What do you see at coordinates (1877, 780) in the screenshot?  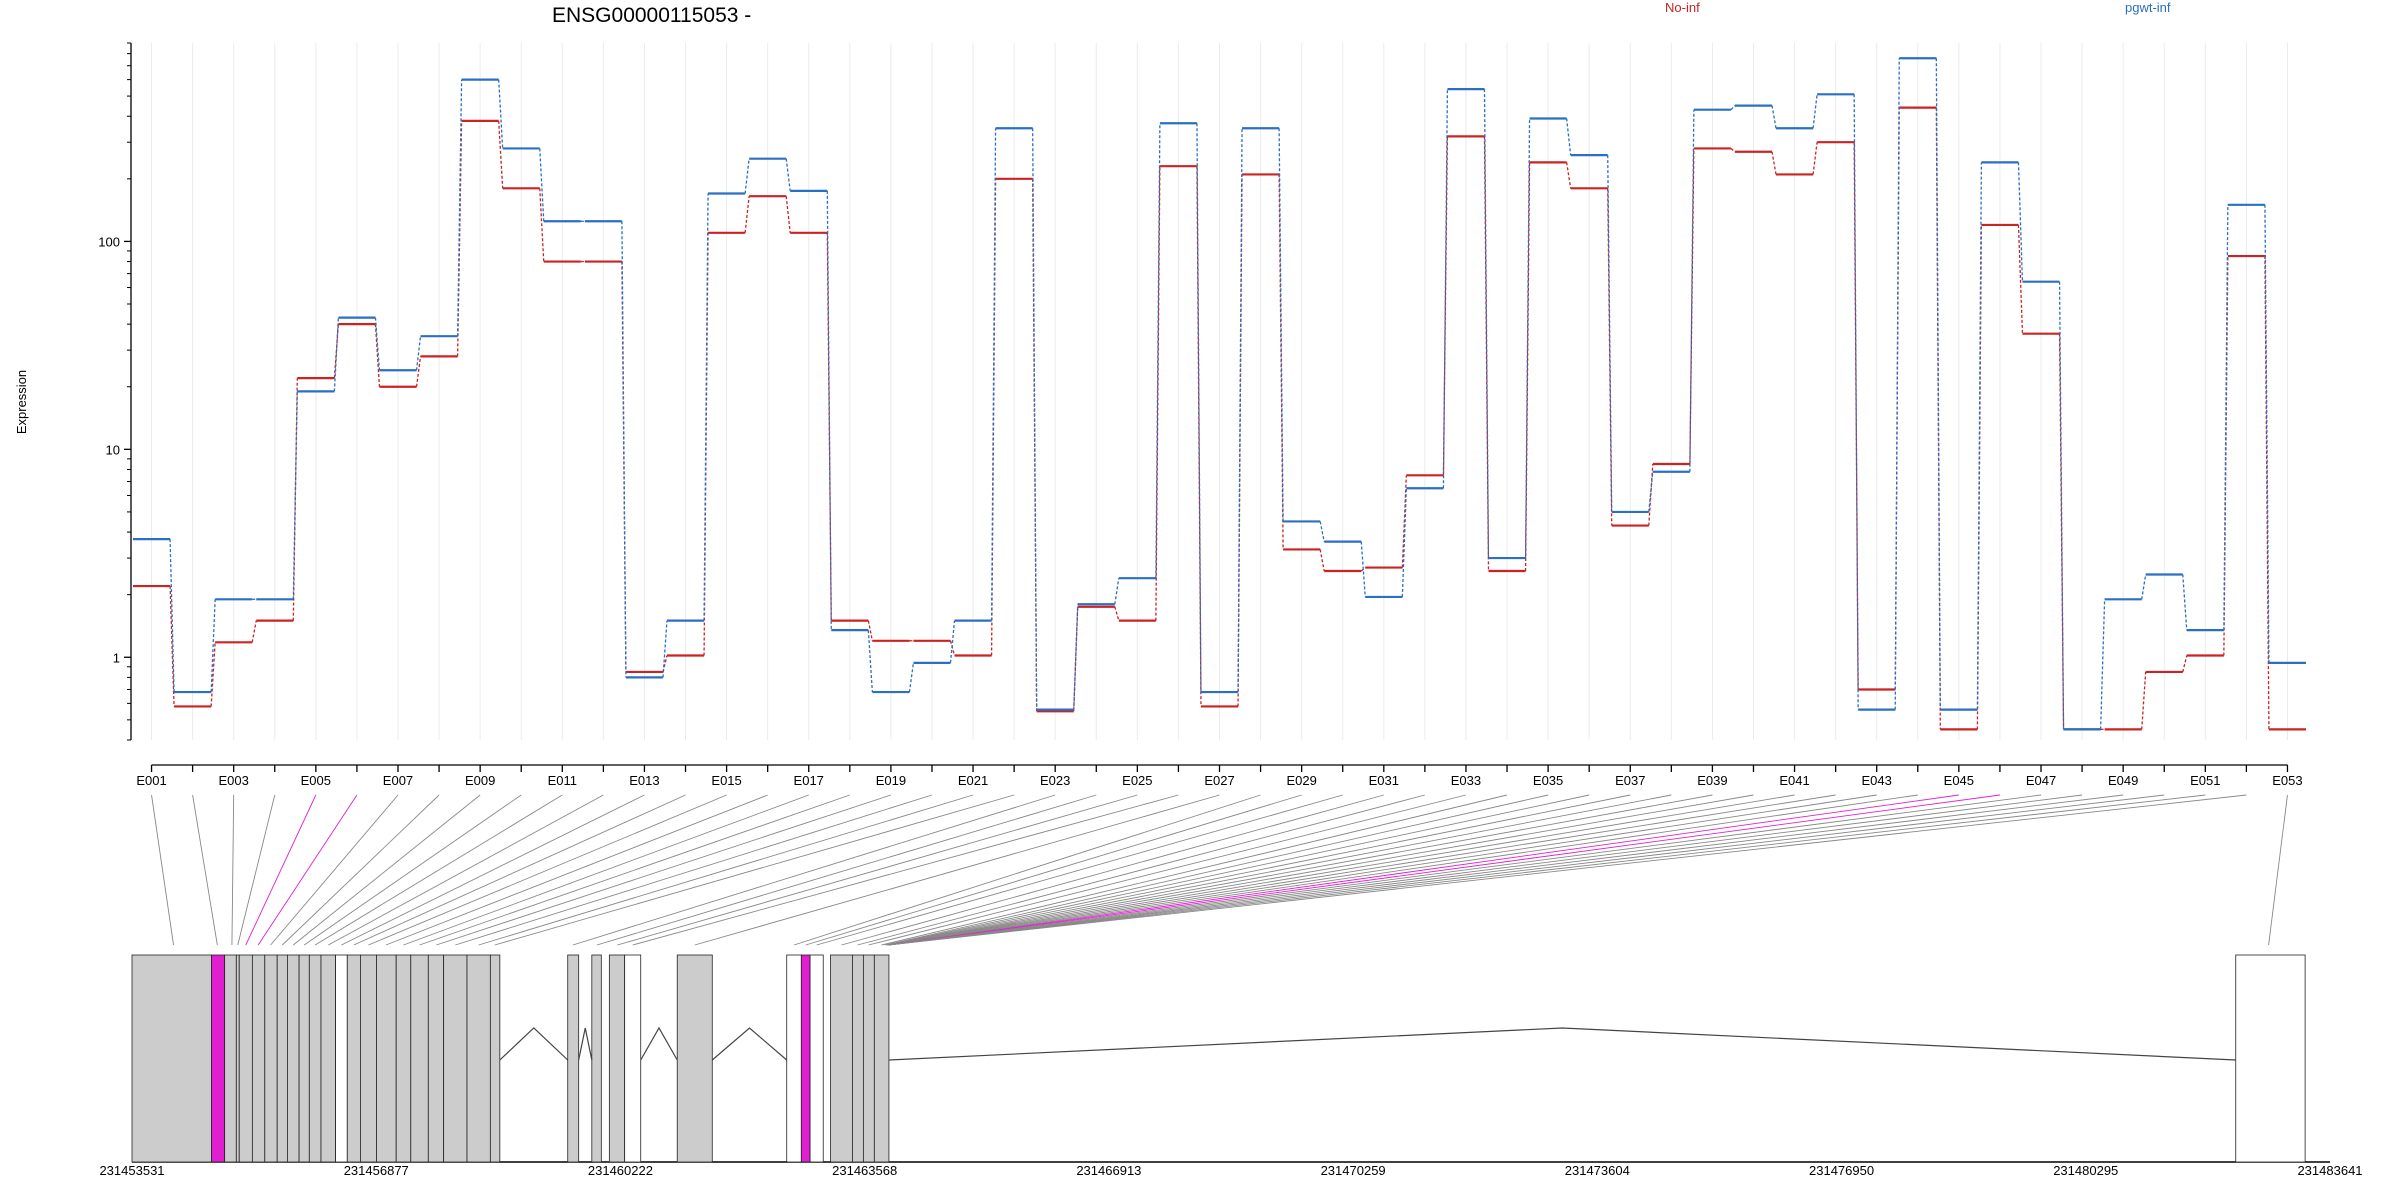 I see `x-tick-label: E043` at bounding box center [1877, 780].